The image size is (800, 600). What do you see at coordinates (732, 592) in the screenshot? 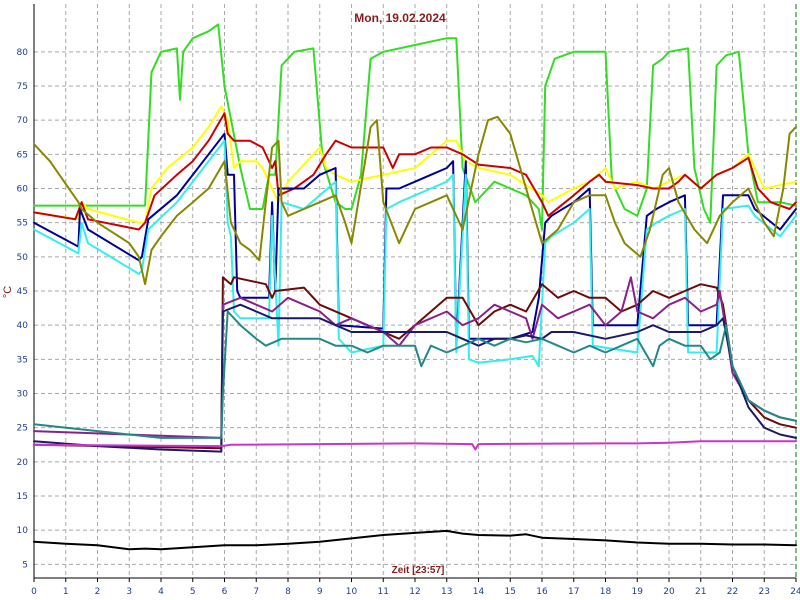
I see `x-tick-label: 22` at bounding box center [732, 592].